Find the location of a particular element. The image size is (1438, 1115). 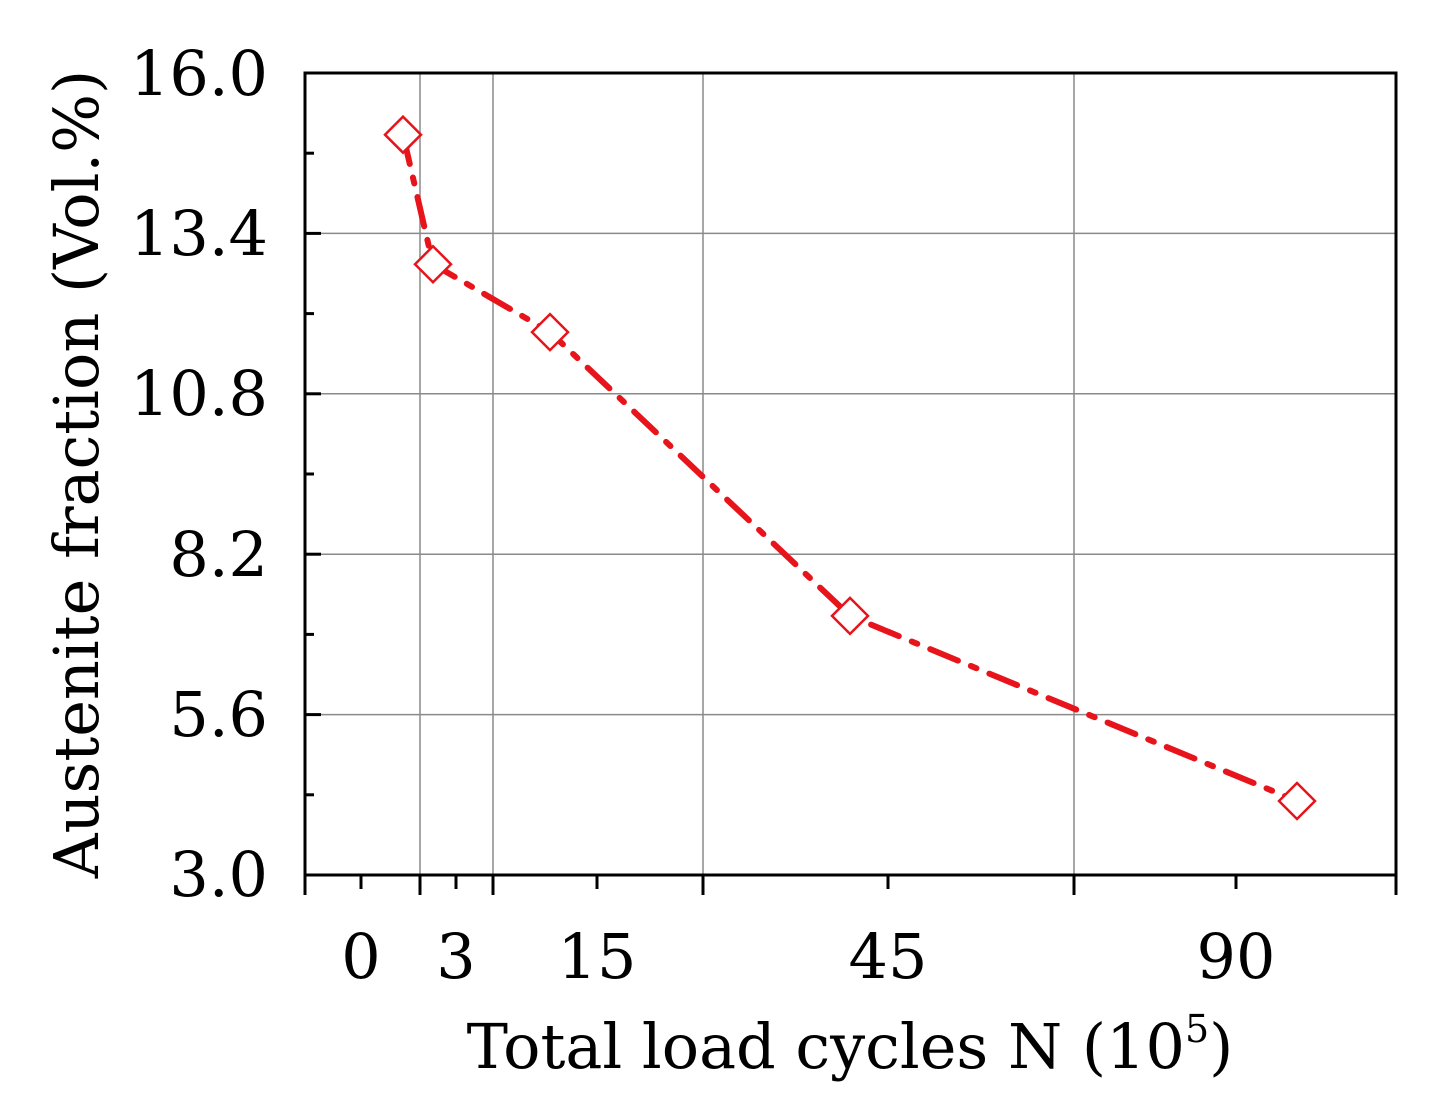

y-tick-label-10-8: 10.8 is located at coordinates (199, 393).